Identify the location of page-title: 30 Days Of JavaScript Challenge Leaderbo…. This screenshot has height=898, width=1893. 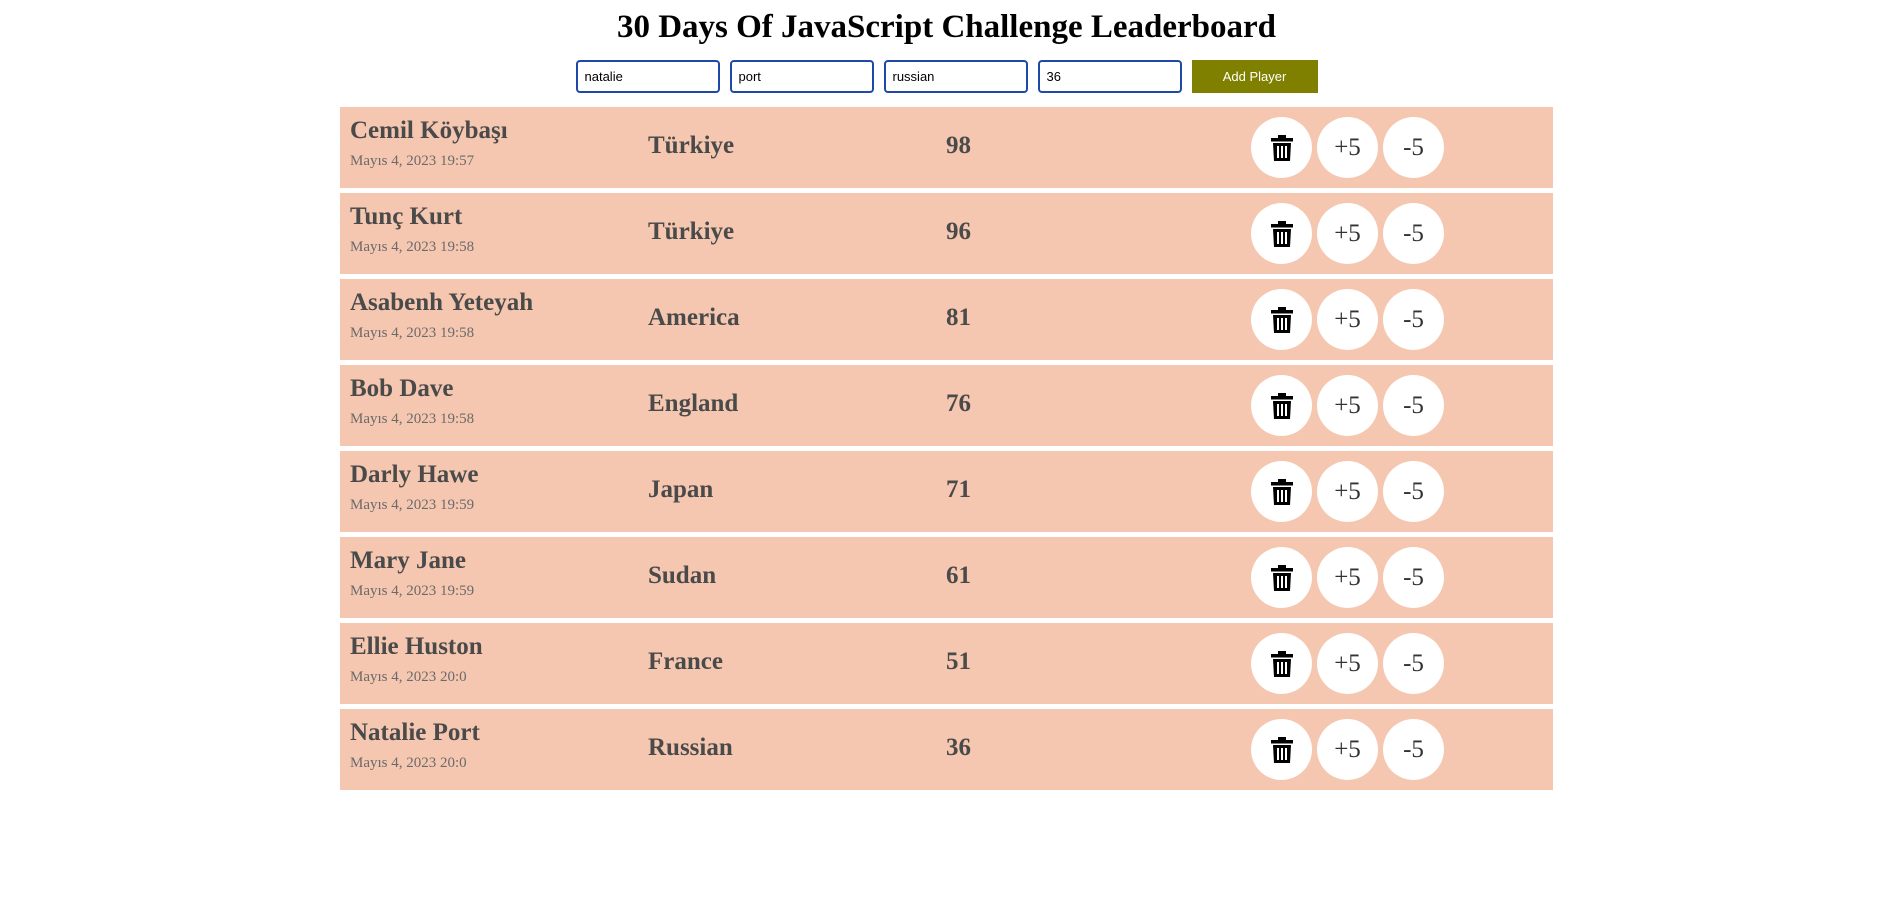
(946, 27).